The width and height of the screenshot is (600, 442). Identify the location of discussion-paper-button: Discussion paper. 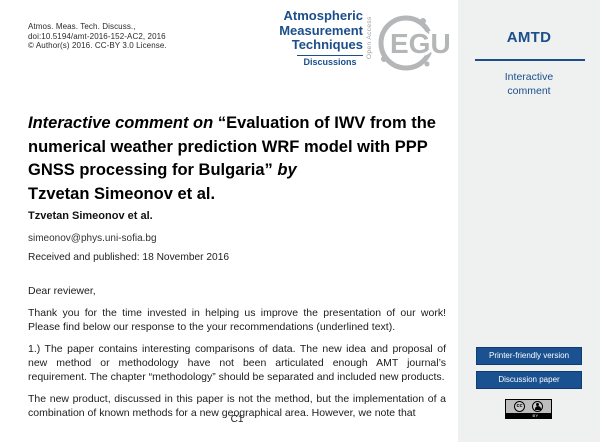
(529, 380).